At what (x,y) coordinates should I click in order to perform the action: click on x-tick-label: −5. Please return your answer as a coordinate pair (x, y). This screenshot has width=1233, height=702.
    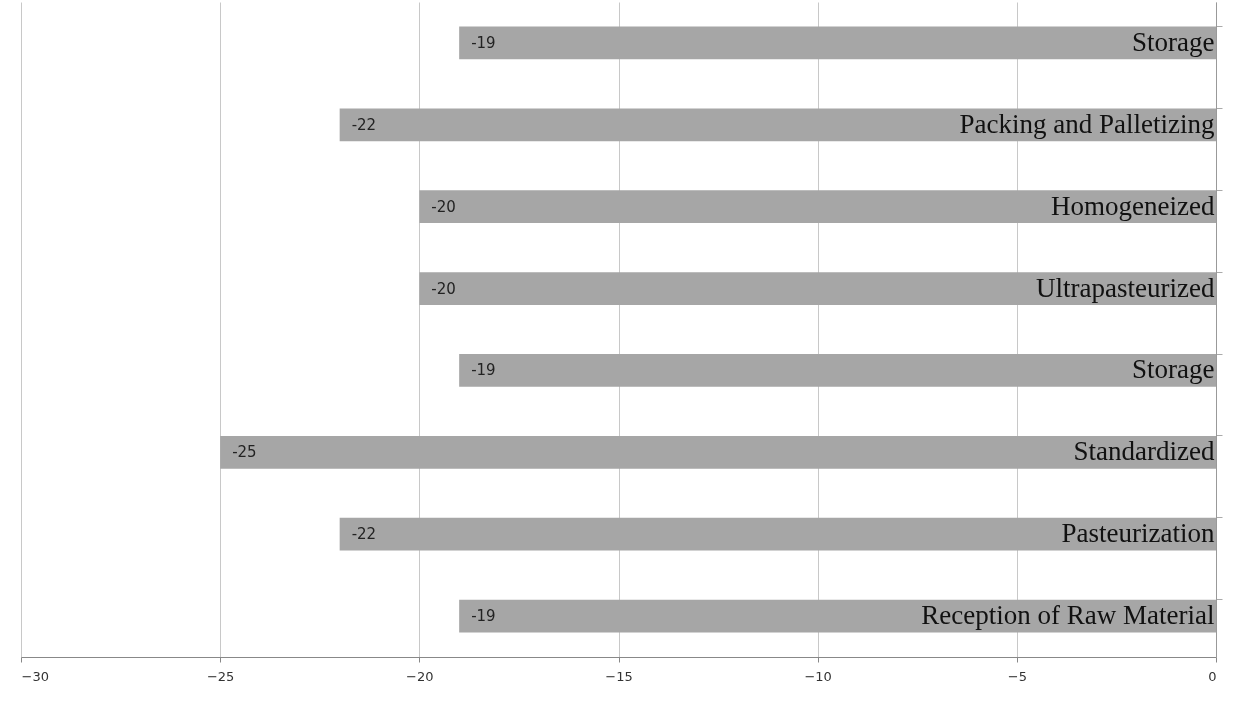
    Looking at the image, I should click on (1017, 676).